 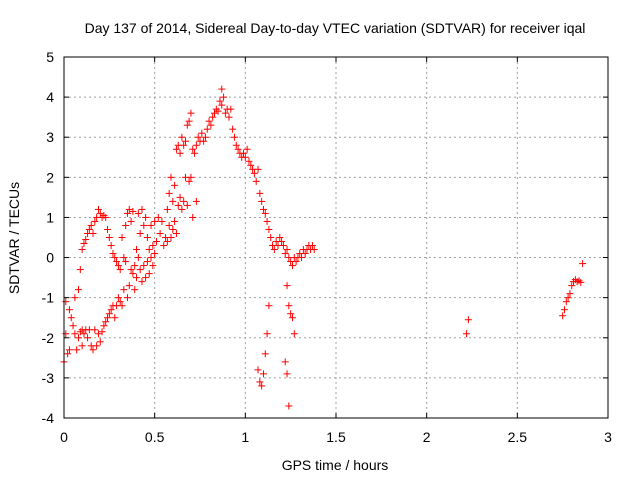 I want to click on x-tick-label: 0.5, so click(x=155, y=437).